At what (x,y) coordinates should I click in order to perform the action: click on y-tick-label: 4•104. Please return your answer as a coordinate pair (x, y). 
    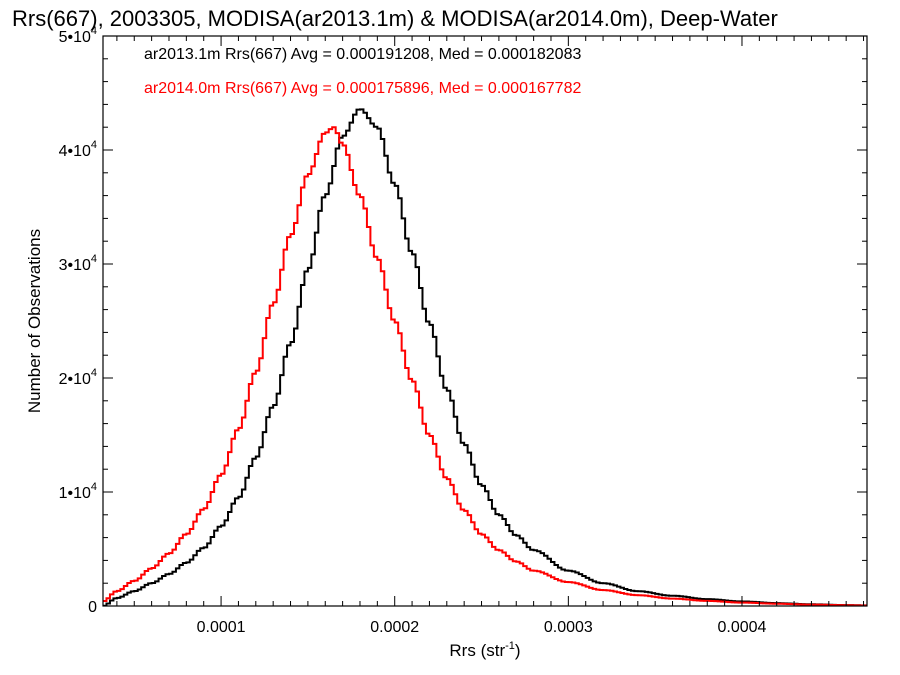
    Looking at the image, I should click on (78, 149).